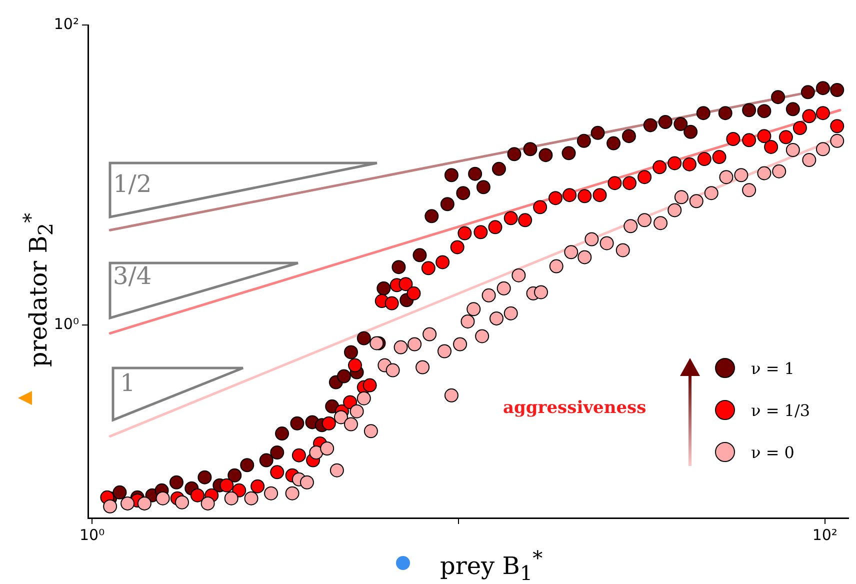 Image resolution: width=856 pixels, height=584 pixels. Describe the element at coordinates (780, 410) in the screenshot. I see `legend-label: ν = 1/3` at that location.